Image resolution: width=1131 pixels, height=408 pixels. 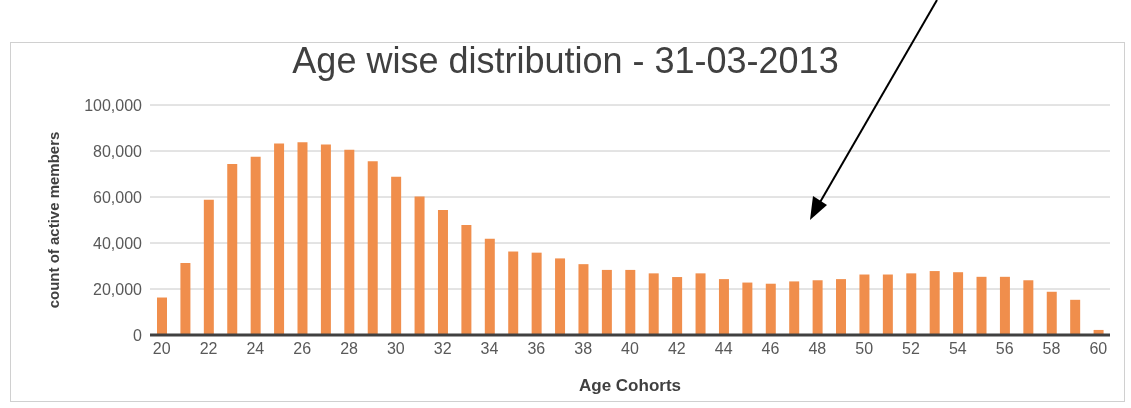 What do you see at coordinates (302, 349) in the screenshot?
I see `x-tick-label: 26` at bounding box center [302, 349].